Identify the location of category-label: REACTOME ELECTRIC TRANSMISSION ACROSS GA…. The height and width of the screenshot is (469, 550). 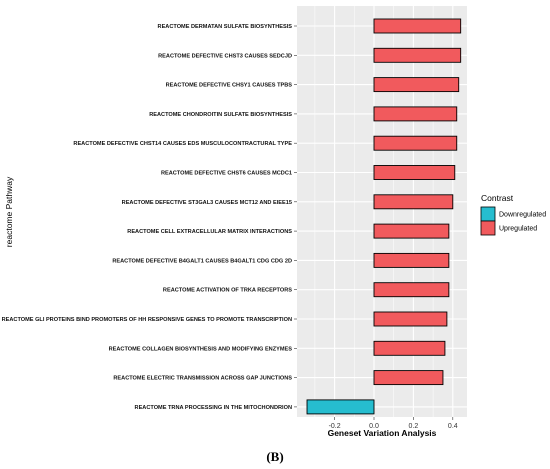
(202, 379).